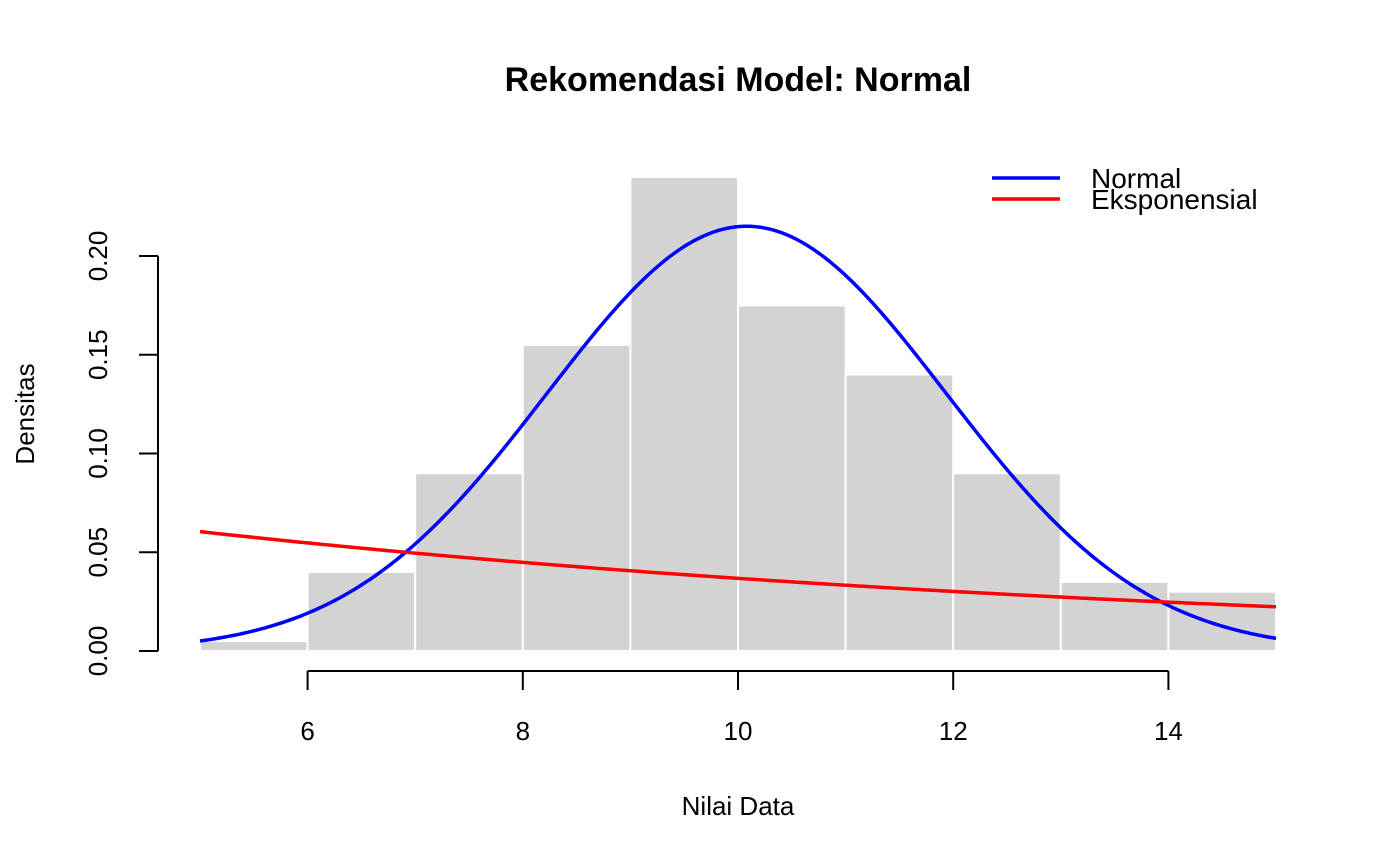  What do you see at coordinates (1168, 731) in the screenshot?
I see `x-tick-label-14: 14` at bounding box center [1168, 731].